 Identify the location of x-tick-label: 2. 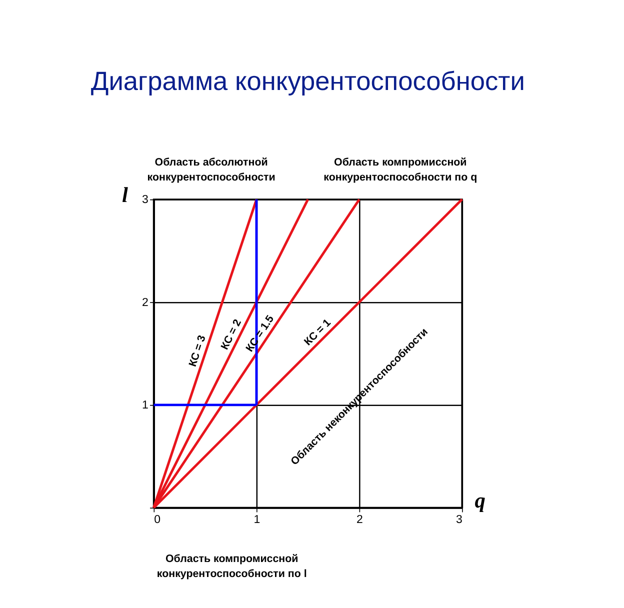
(359, 520).